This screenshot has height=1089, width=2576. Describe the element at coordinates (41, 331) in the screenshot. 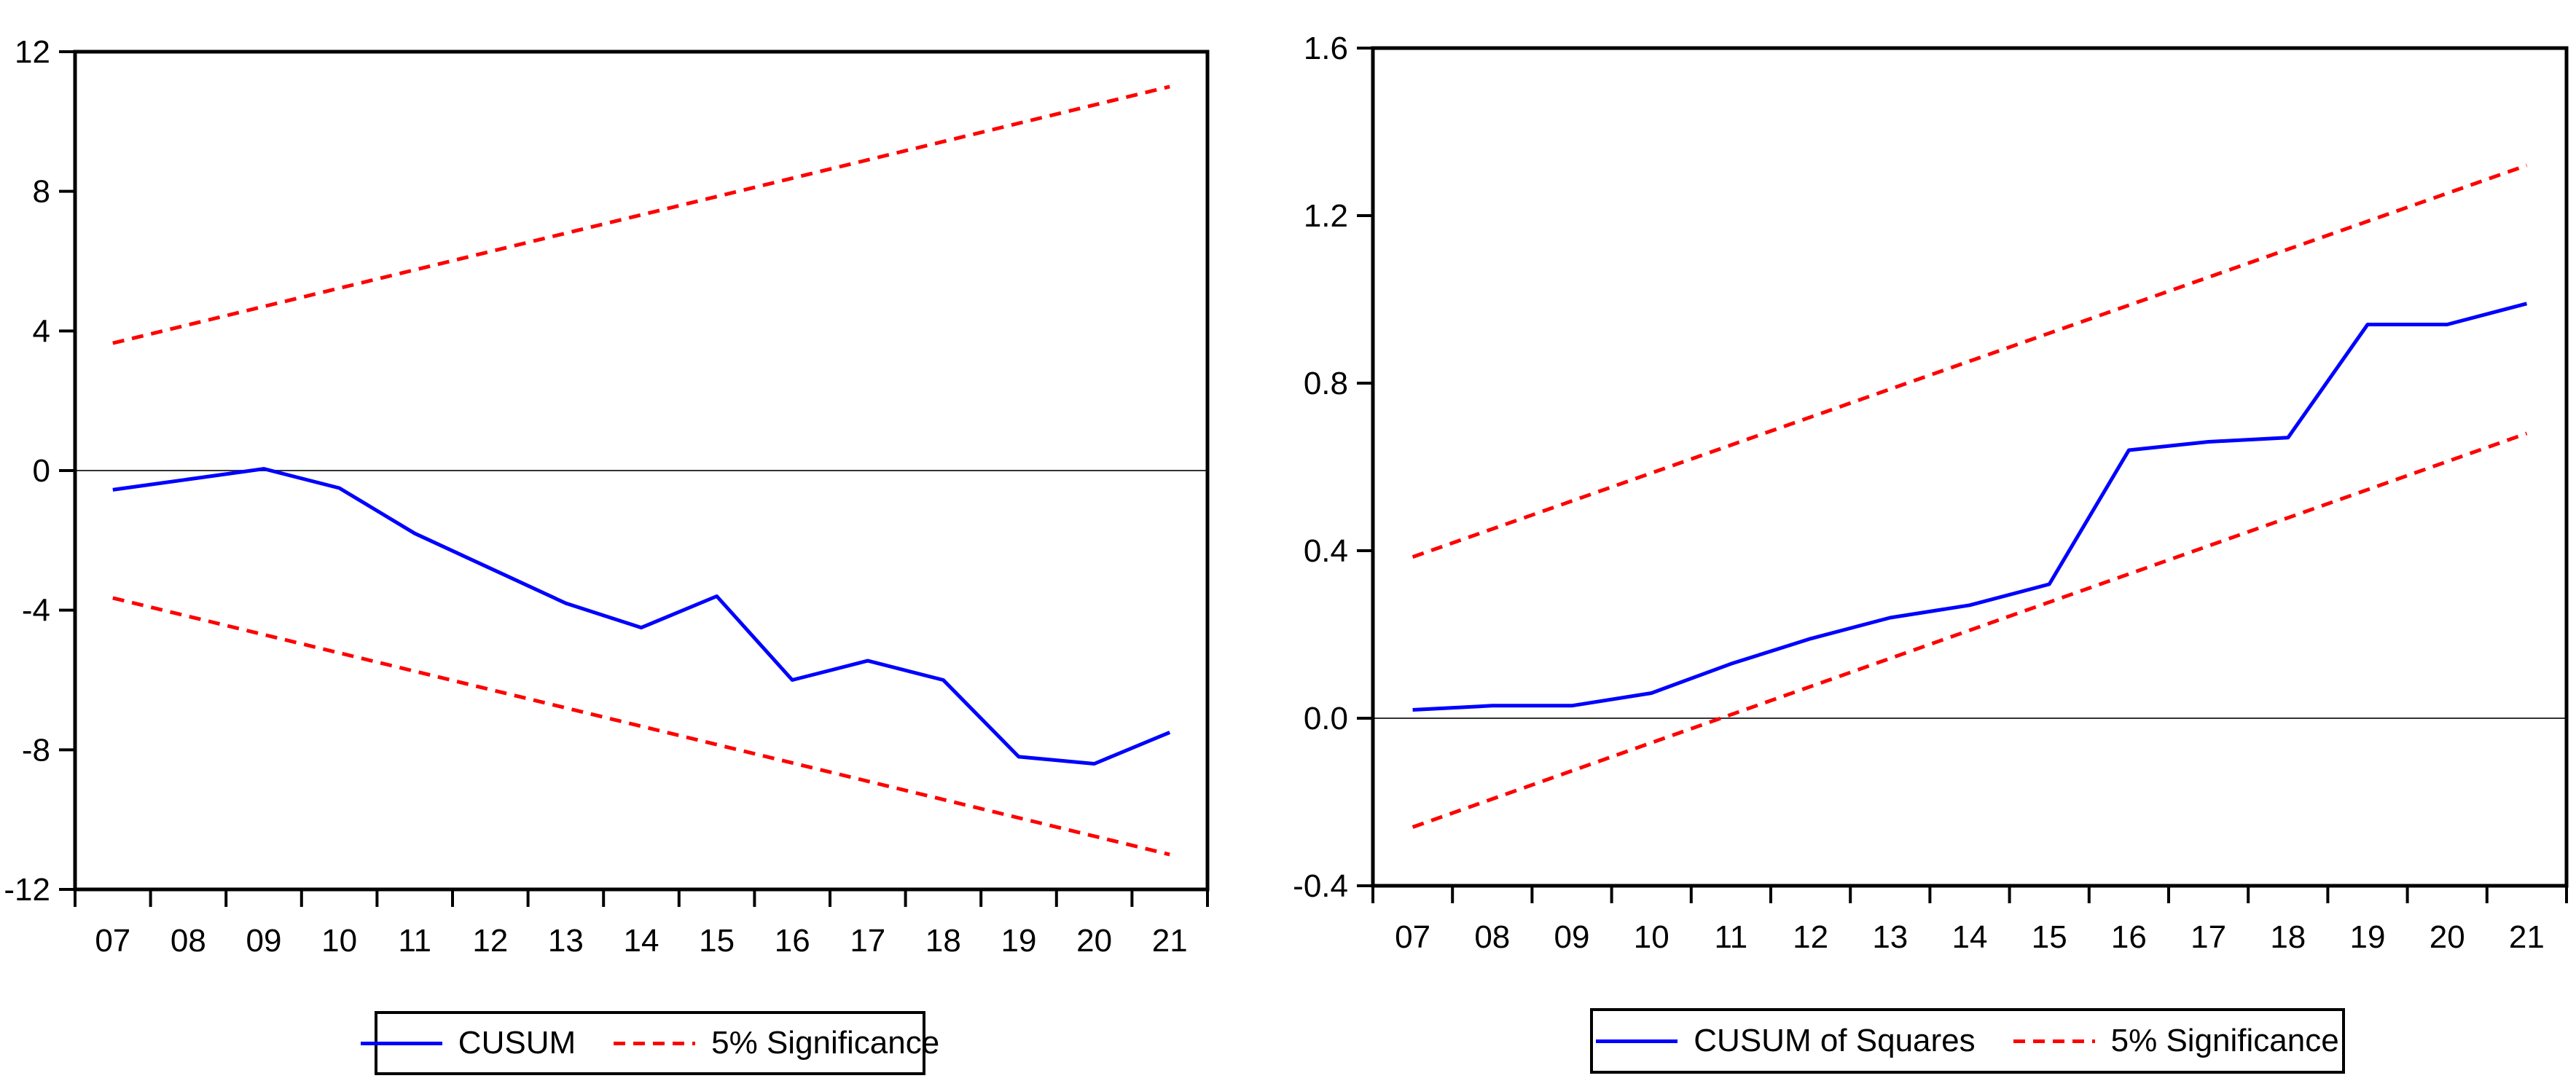

I see `y-axis-label: 4` at that location.